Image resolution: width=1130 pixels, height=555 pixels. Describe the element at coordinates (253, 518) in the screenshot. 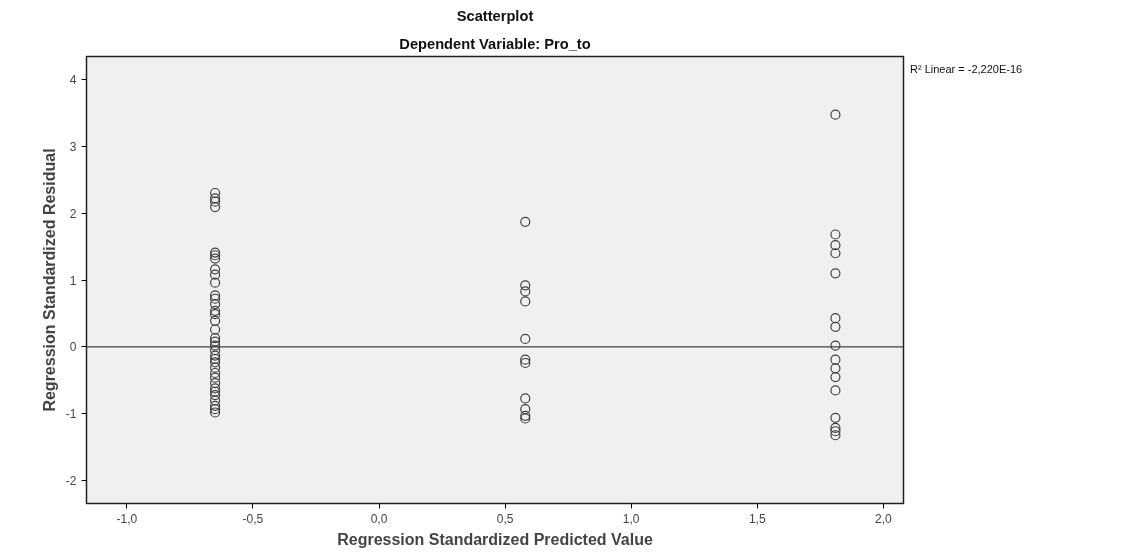

I see `x-tick-label: -0,5` at that location.